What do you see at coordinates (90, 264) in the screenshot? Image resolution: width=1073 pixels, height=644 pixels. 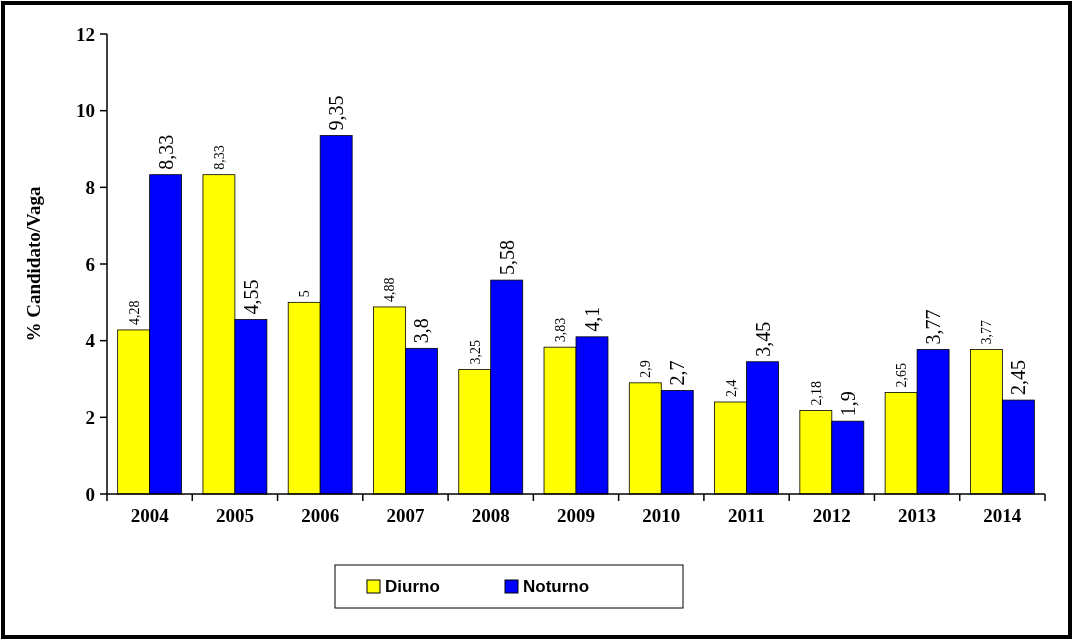 I see `y-tick-label: 6` at bounding box center [90, 264].